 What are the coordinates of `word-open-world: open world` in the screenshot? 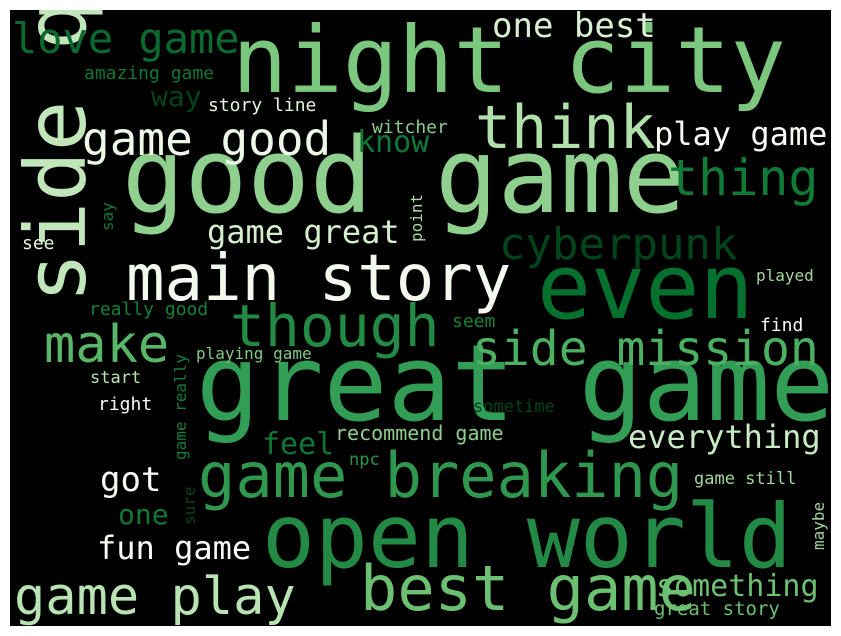 It's located at (527, 536).